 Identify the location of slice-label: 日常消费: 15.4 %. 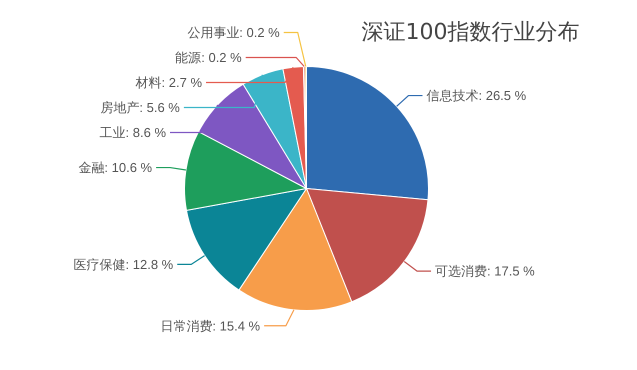
(210, 326).